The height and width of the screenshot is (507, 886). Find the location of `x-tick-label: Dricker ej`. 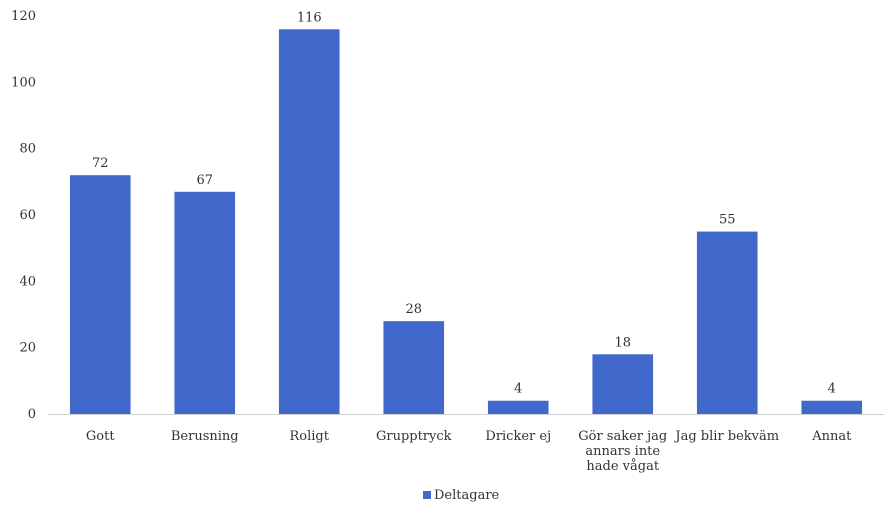

x-tick-label: Dricker ej is located at coordinates (518, 436).